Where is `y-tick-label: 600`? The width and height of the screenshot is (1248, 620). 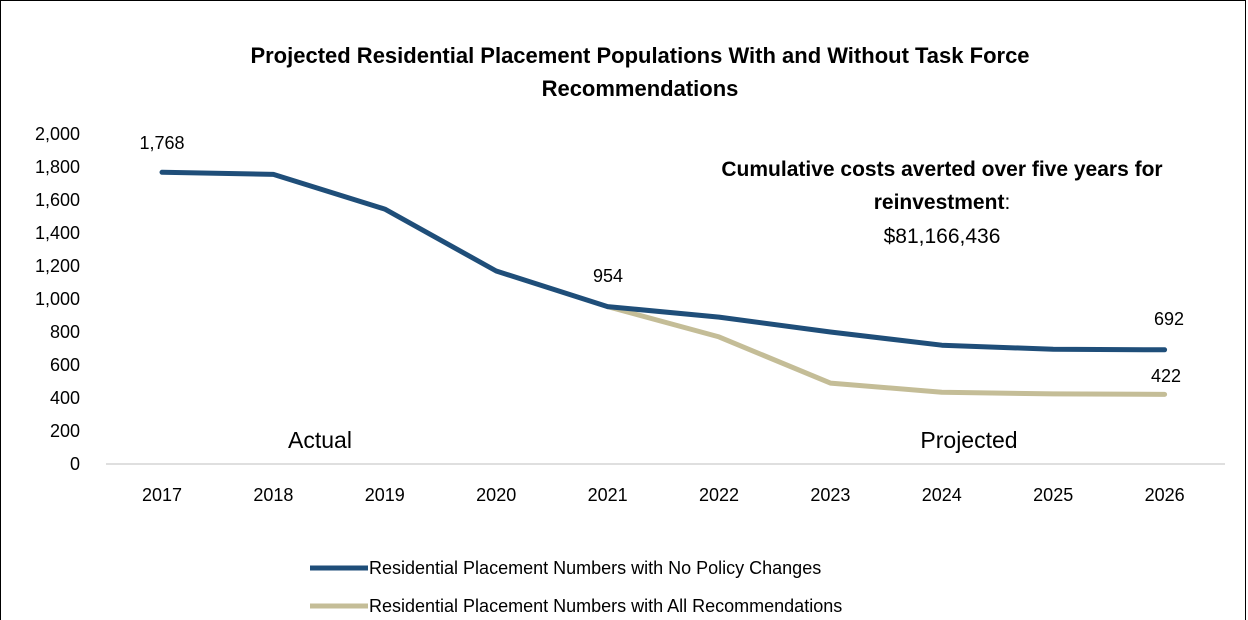 y-tick-label: 600 is located at coordinates (65, 365).